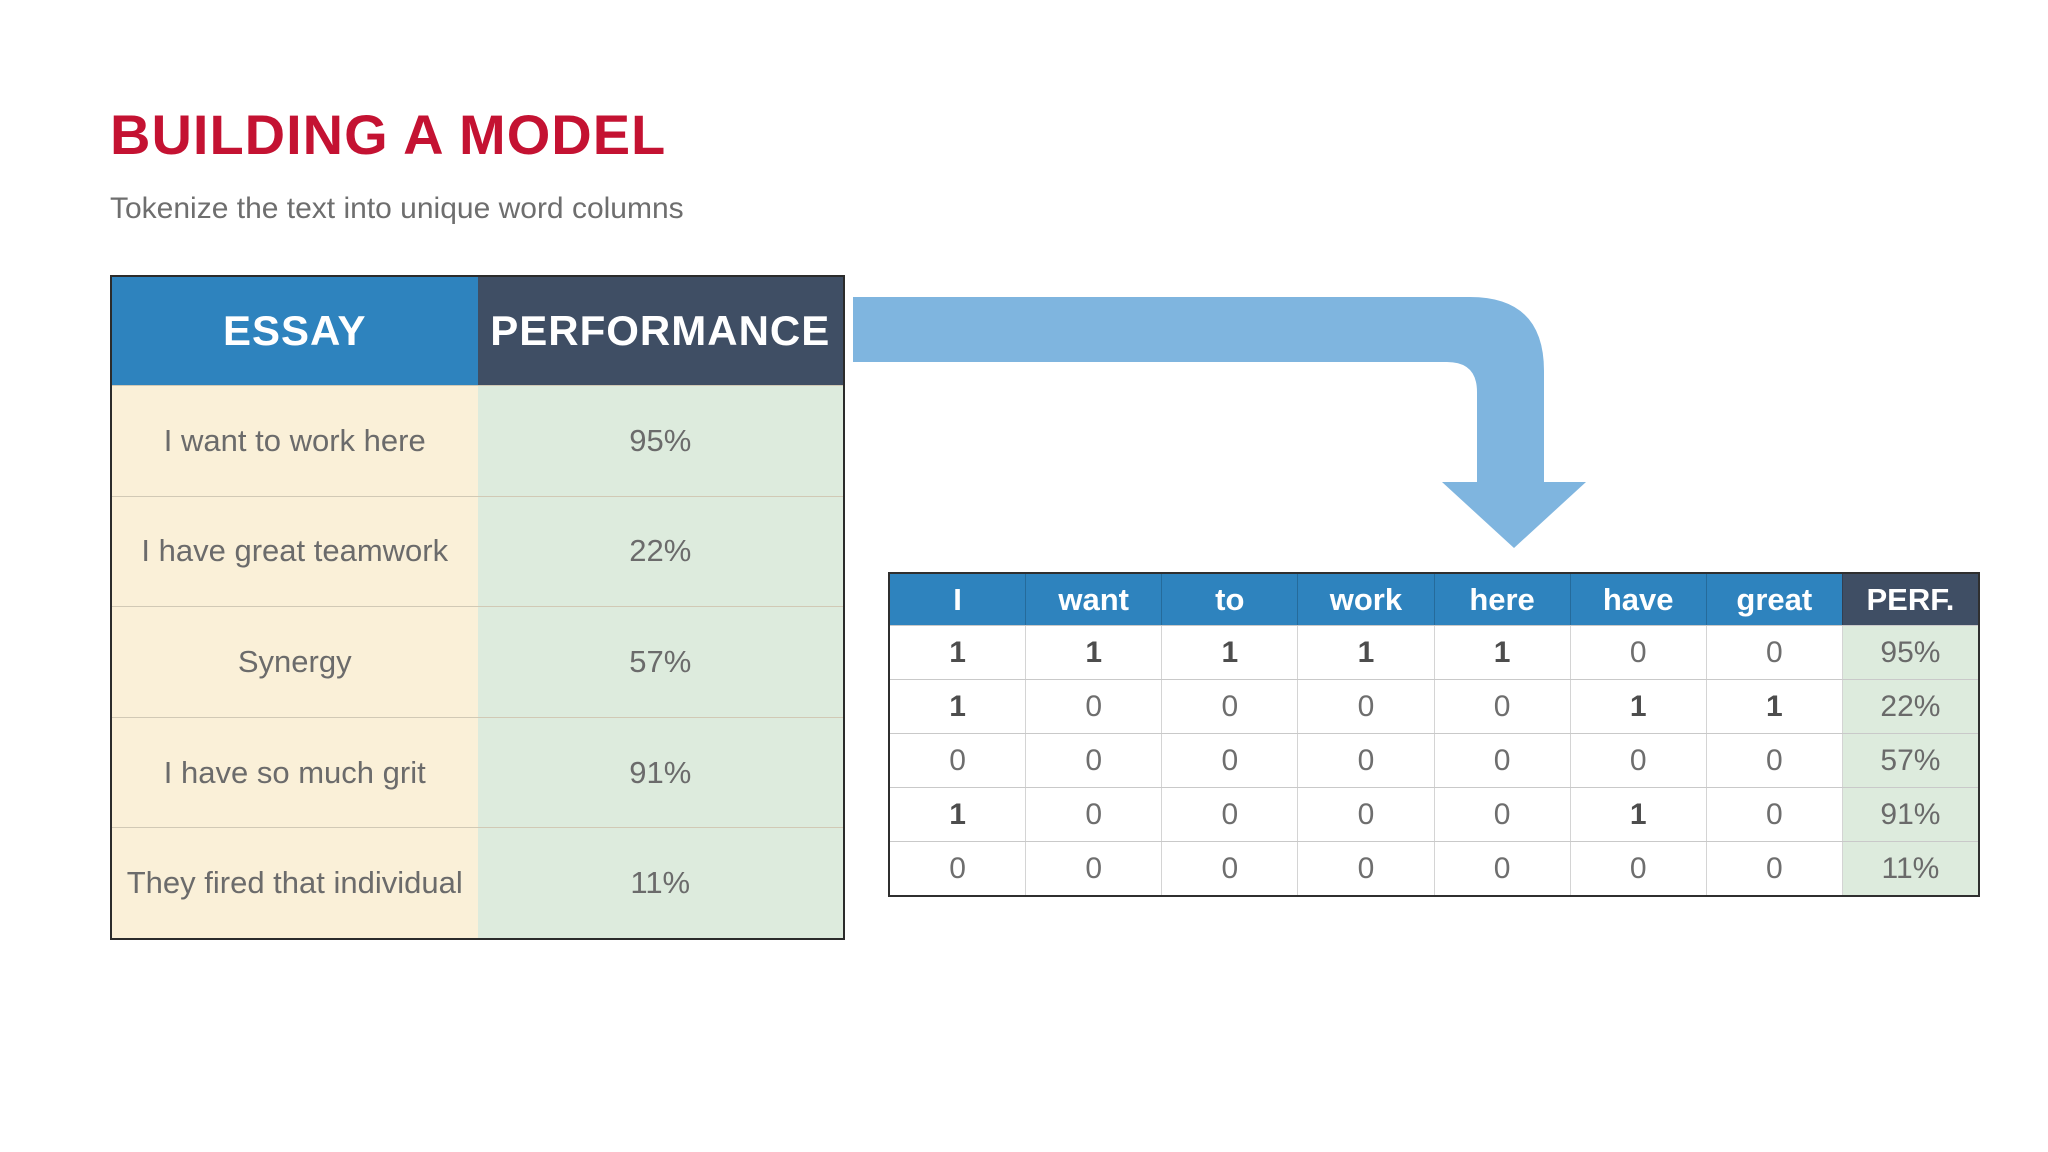 This screenshot has height=1152, width=2048. What do you see at coordinates (295, 331) in the screenshot?
I see `essay-column-header: ESSAY` at bounding box center [295, 331].